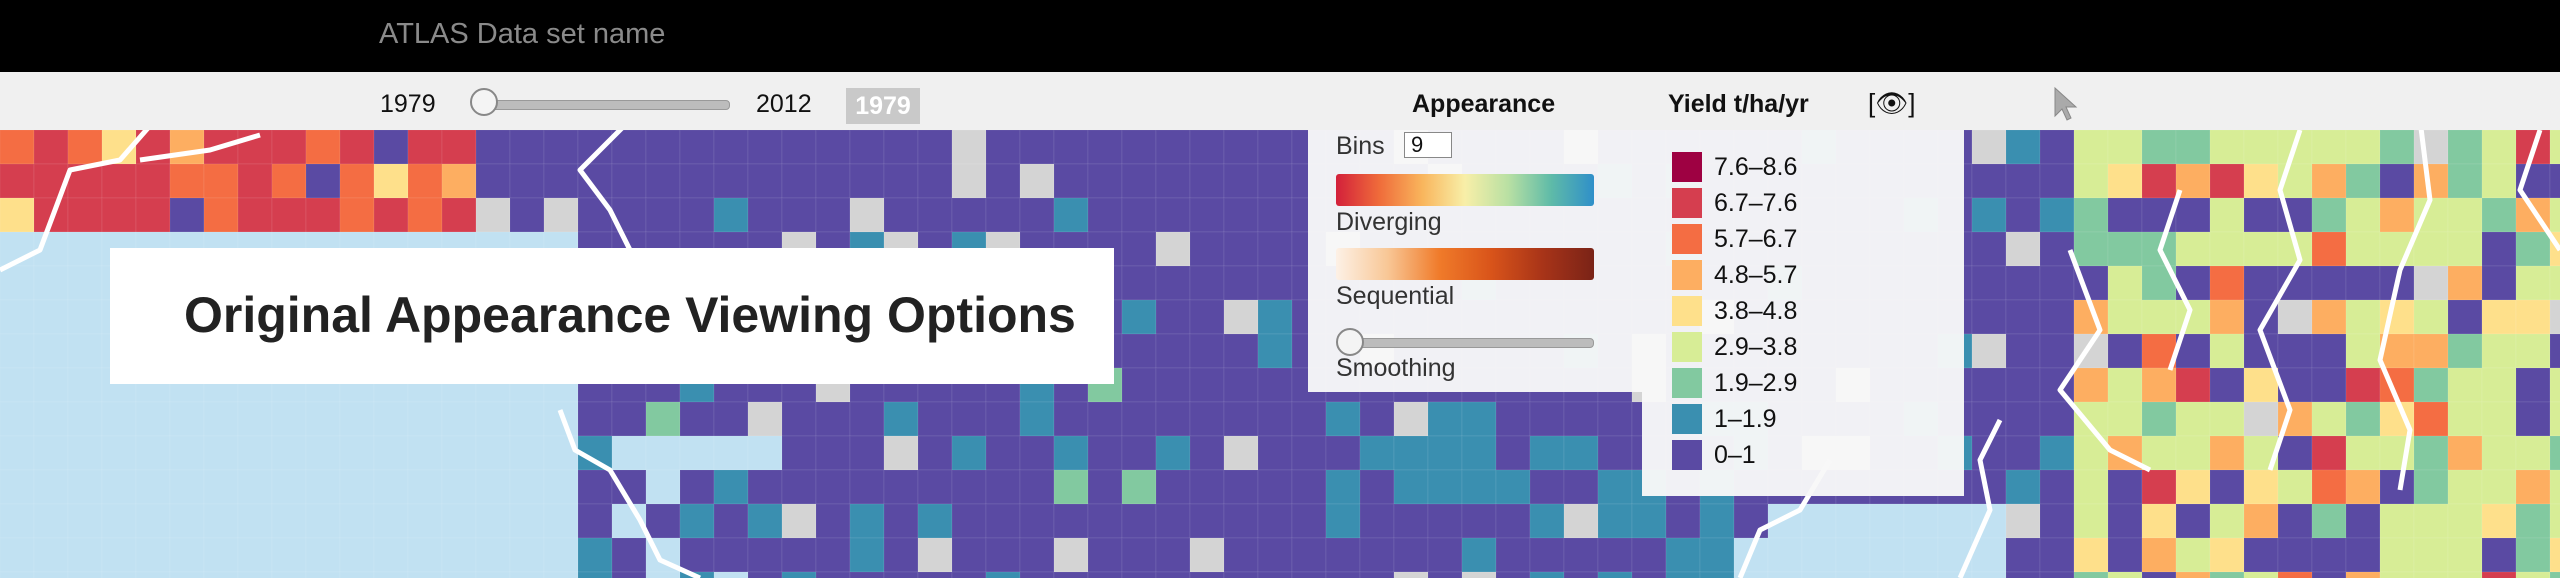  What do you see at coordinates (612, 316) in the screenshot?
I see `callout-box: Original Appearance Viewing Options` at bounding box center [612, 316].